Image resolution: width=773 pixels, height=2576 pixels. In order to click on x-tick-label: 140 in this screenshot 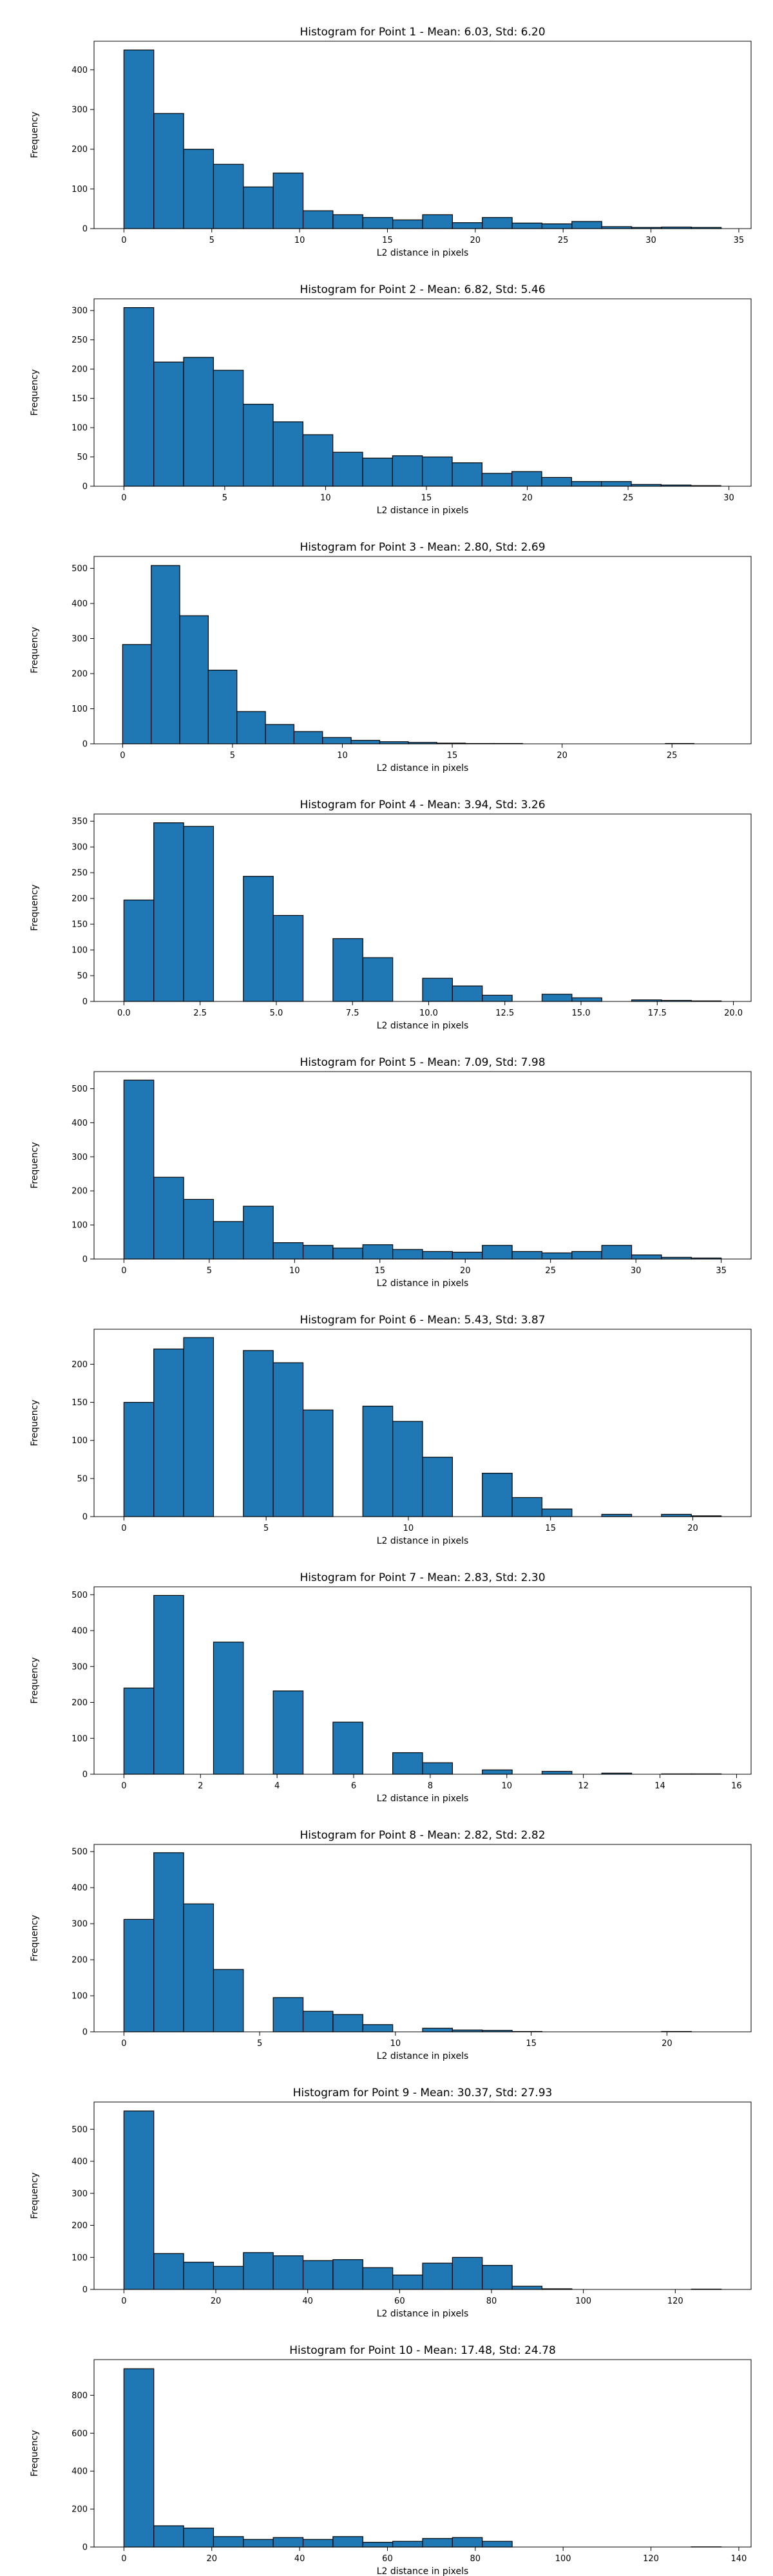, I will do `click(738, 2559)`.